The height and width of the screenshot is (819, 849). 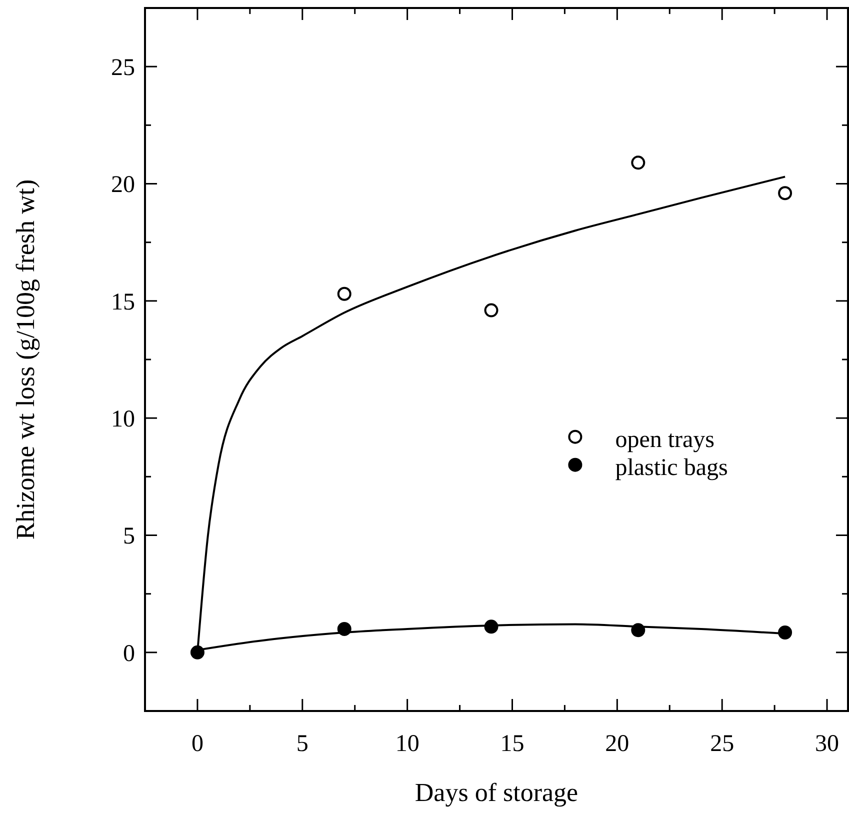 I want to click on x-tick-label: 10, so click(x=407, y=744).